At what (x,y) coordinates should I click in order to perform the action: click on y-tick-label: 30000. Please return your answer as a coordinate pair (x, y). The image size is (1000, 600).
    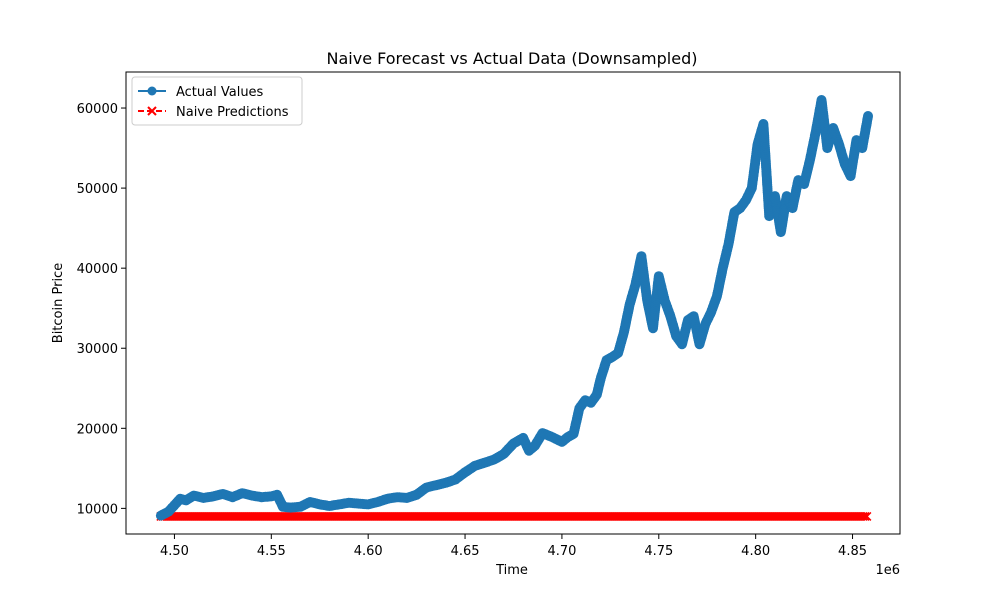
    Looking at the image, I should click on (97, 349).